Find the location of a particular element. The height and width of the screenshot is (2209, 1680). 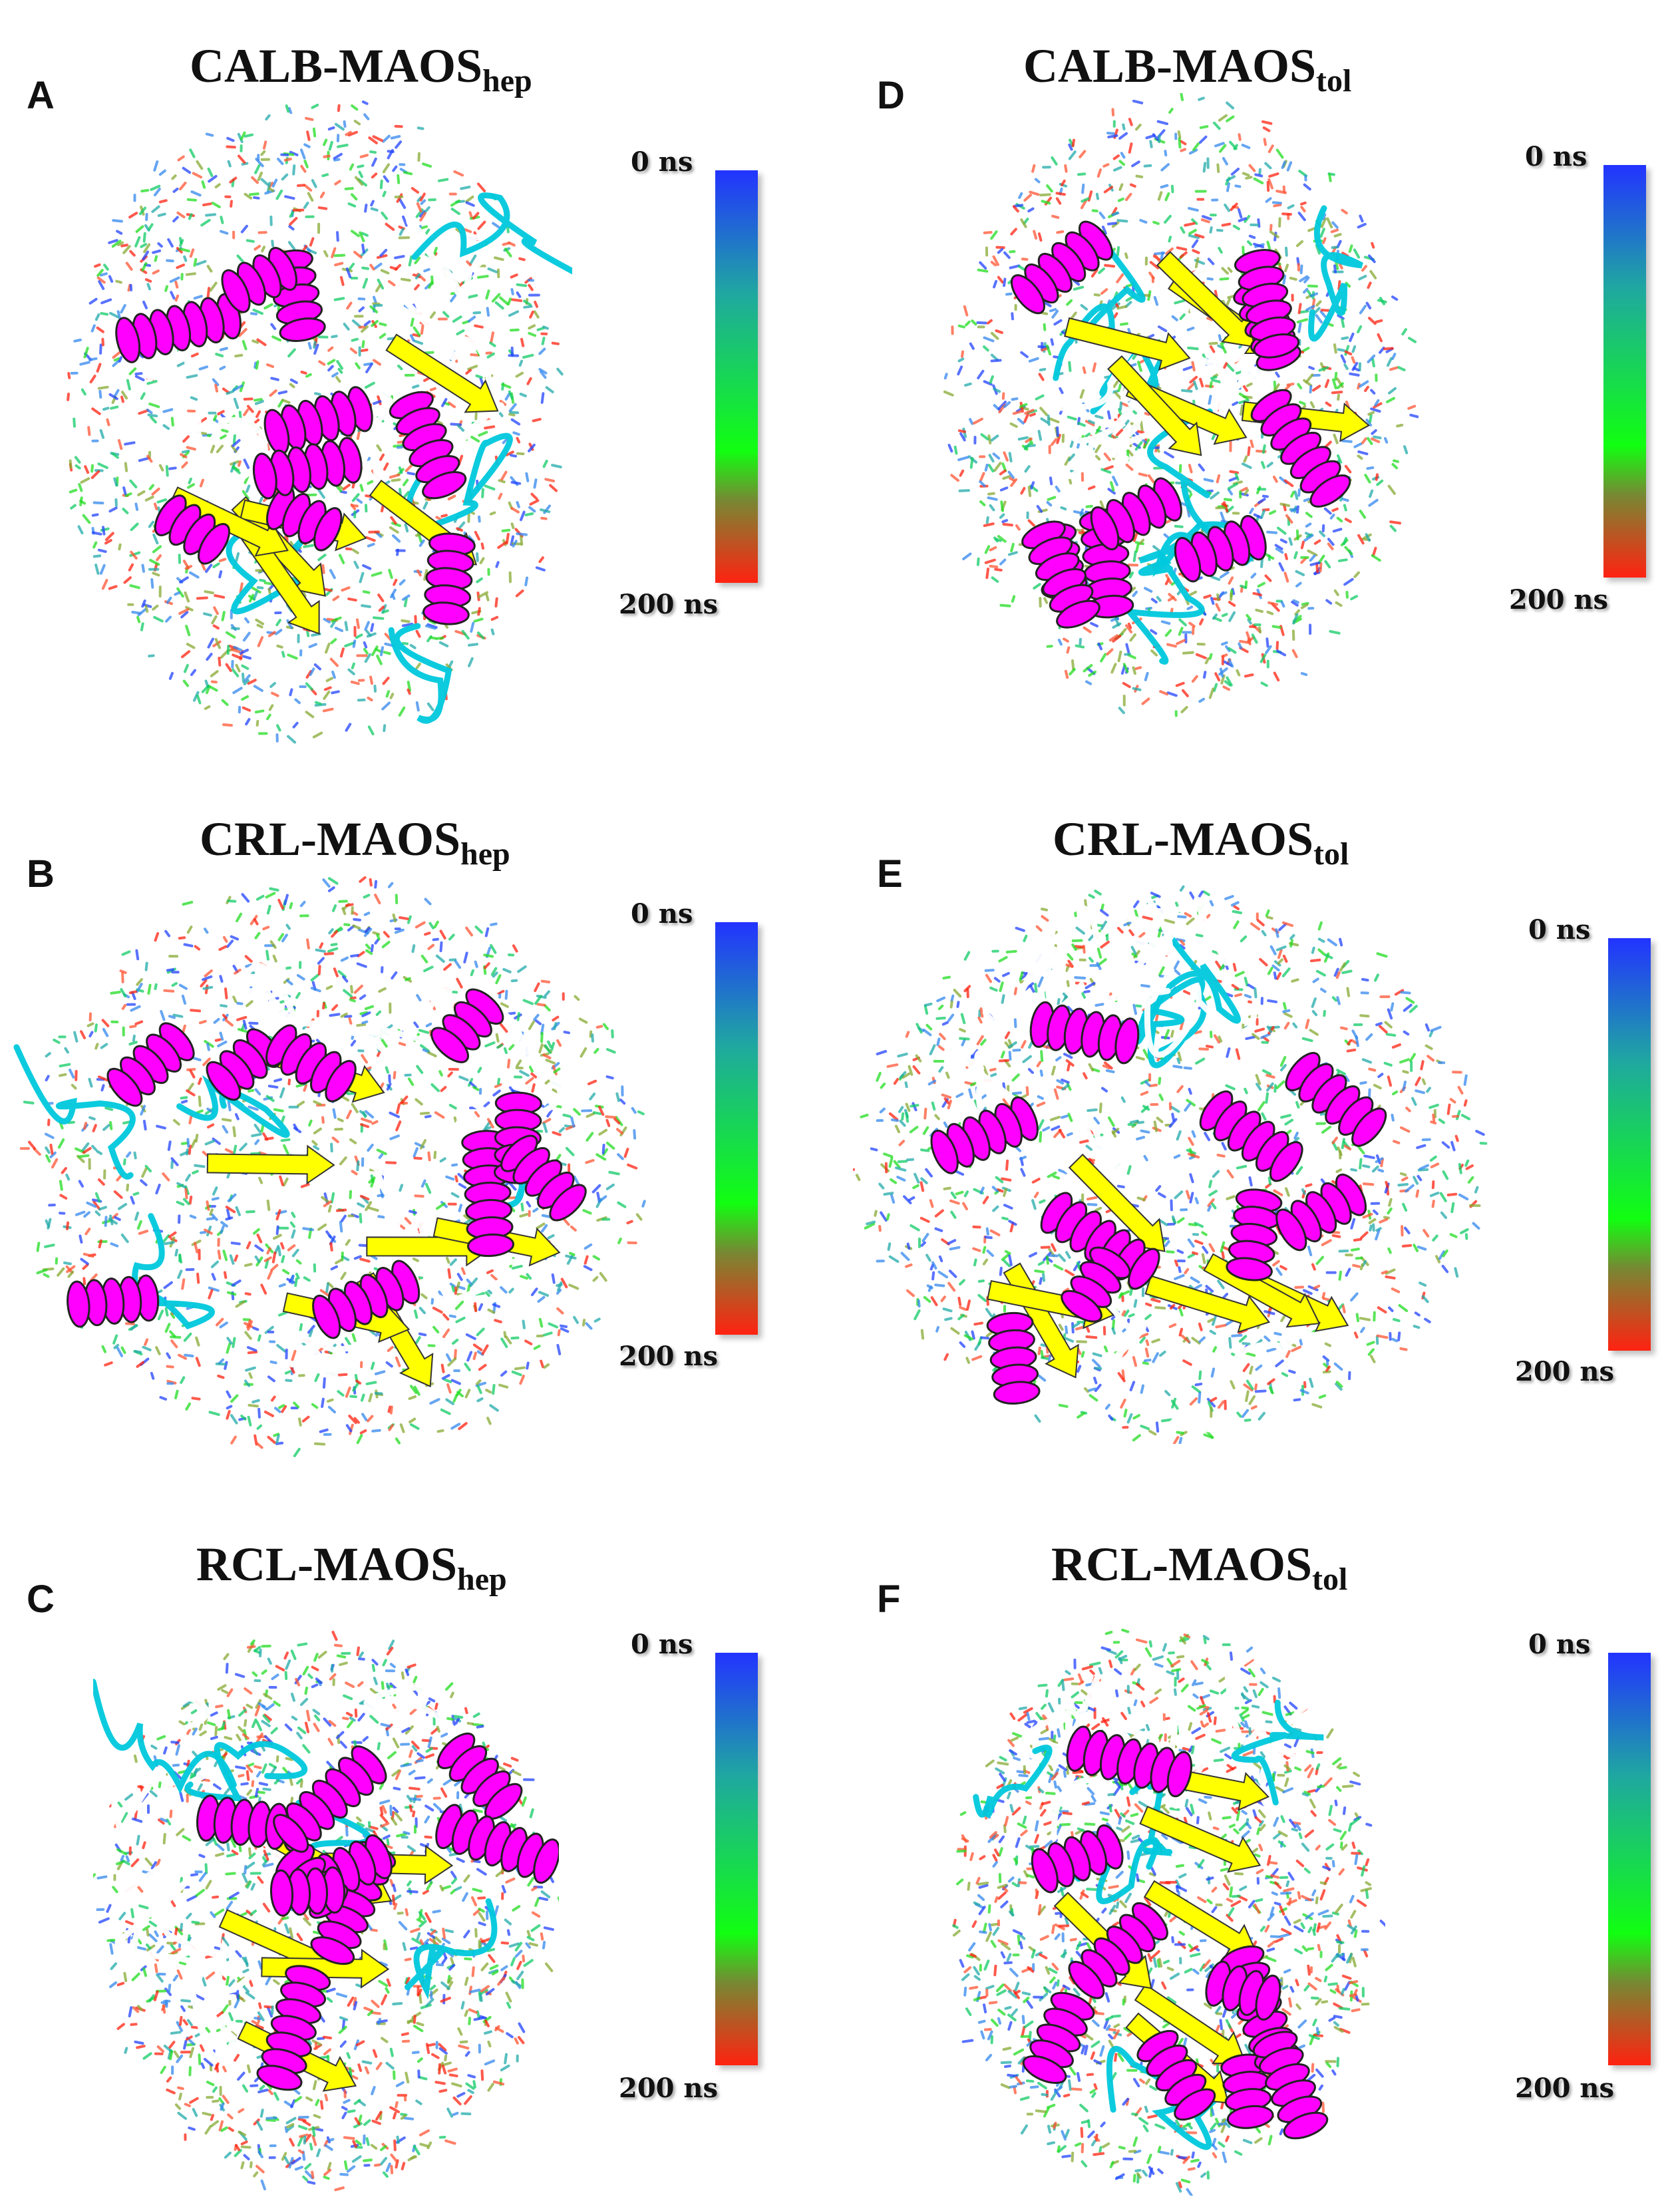

panel-letter: A is located at coordinates (41, 95).